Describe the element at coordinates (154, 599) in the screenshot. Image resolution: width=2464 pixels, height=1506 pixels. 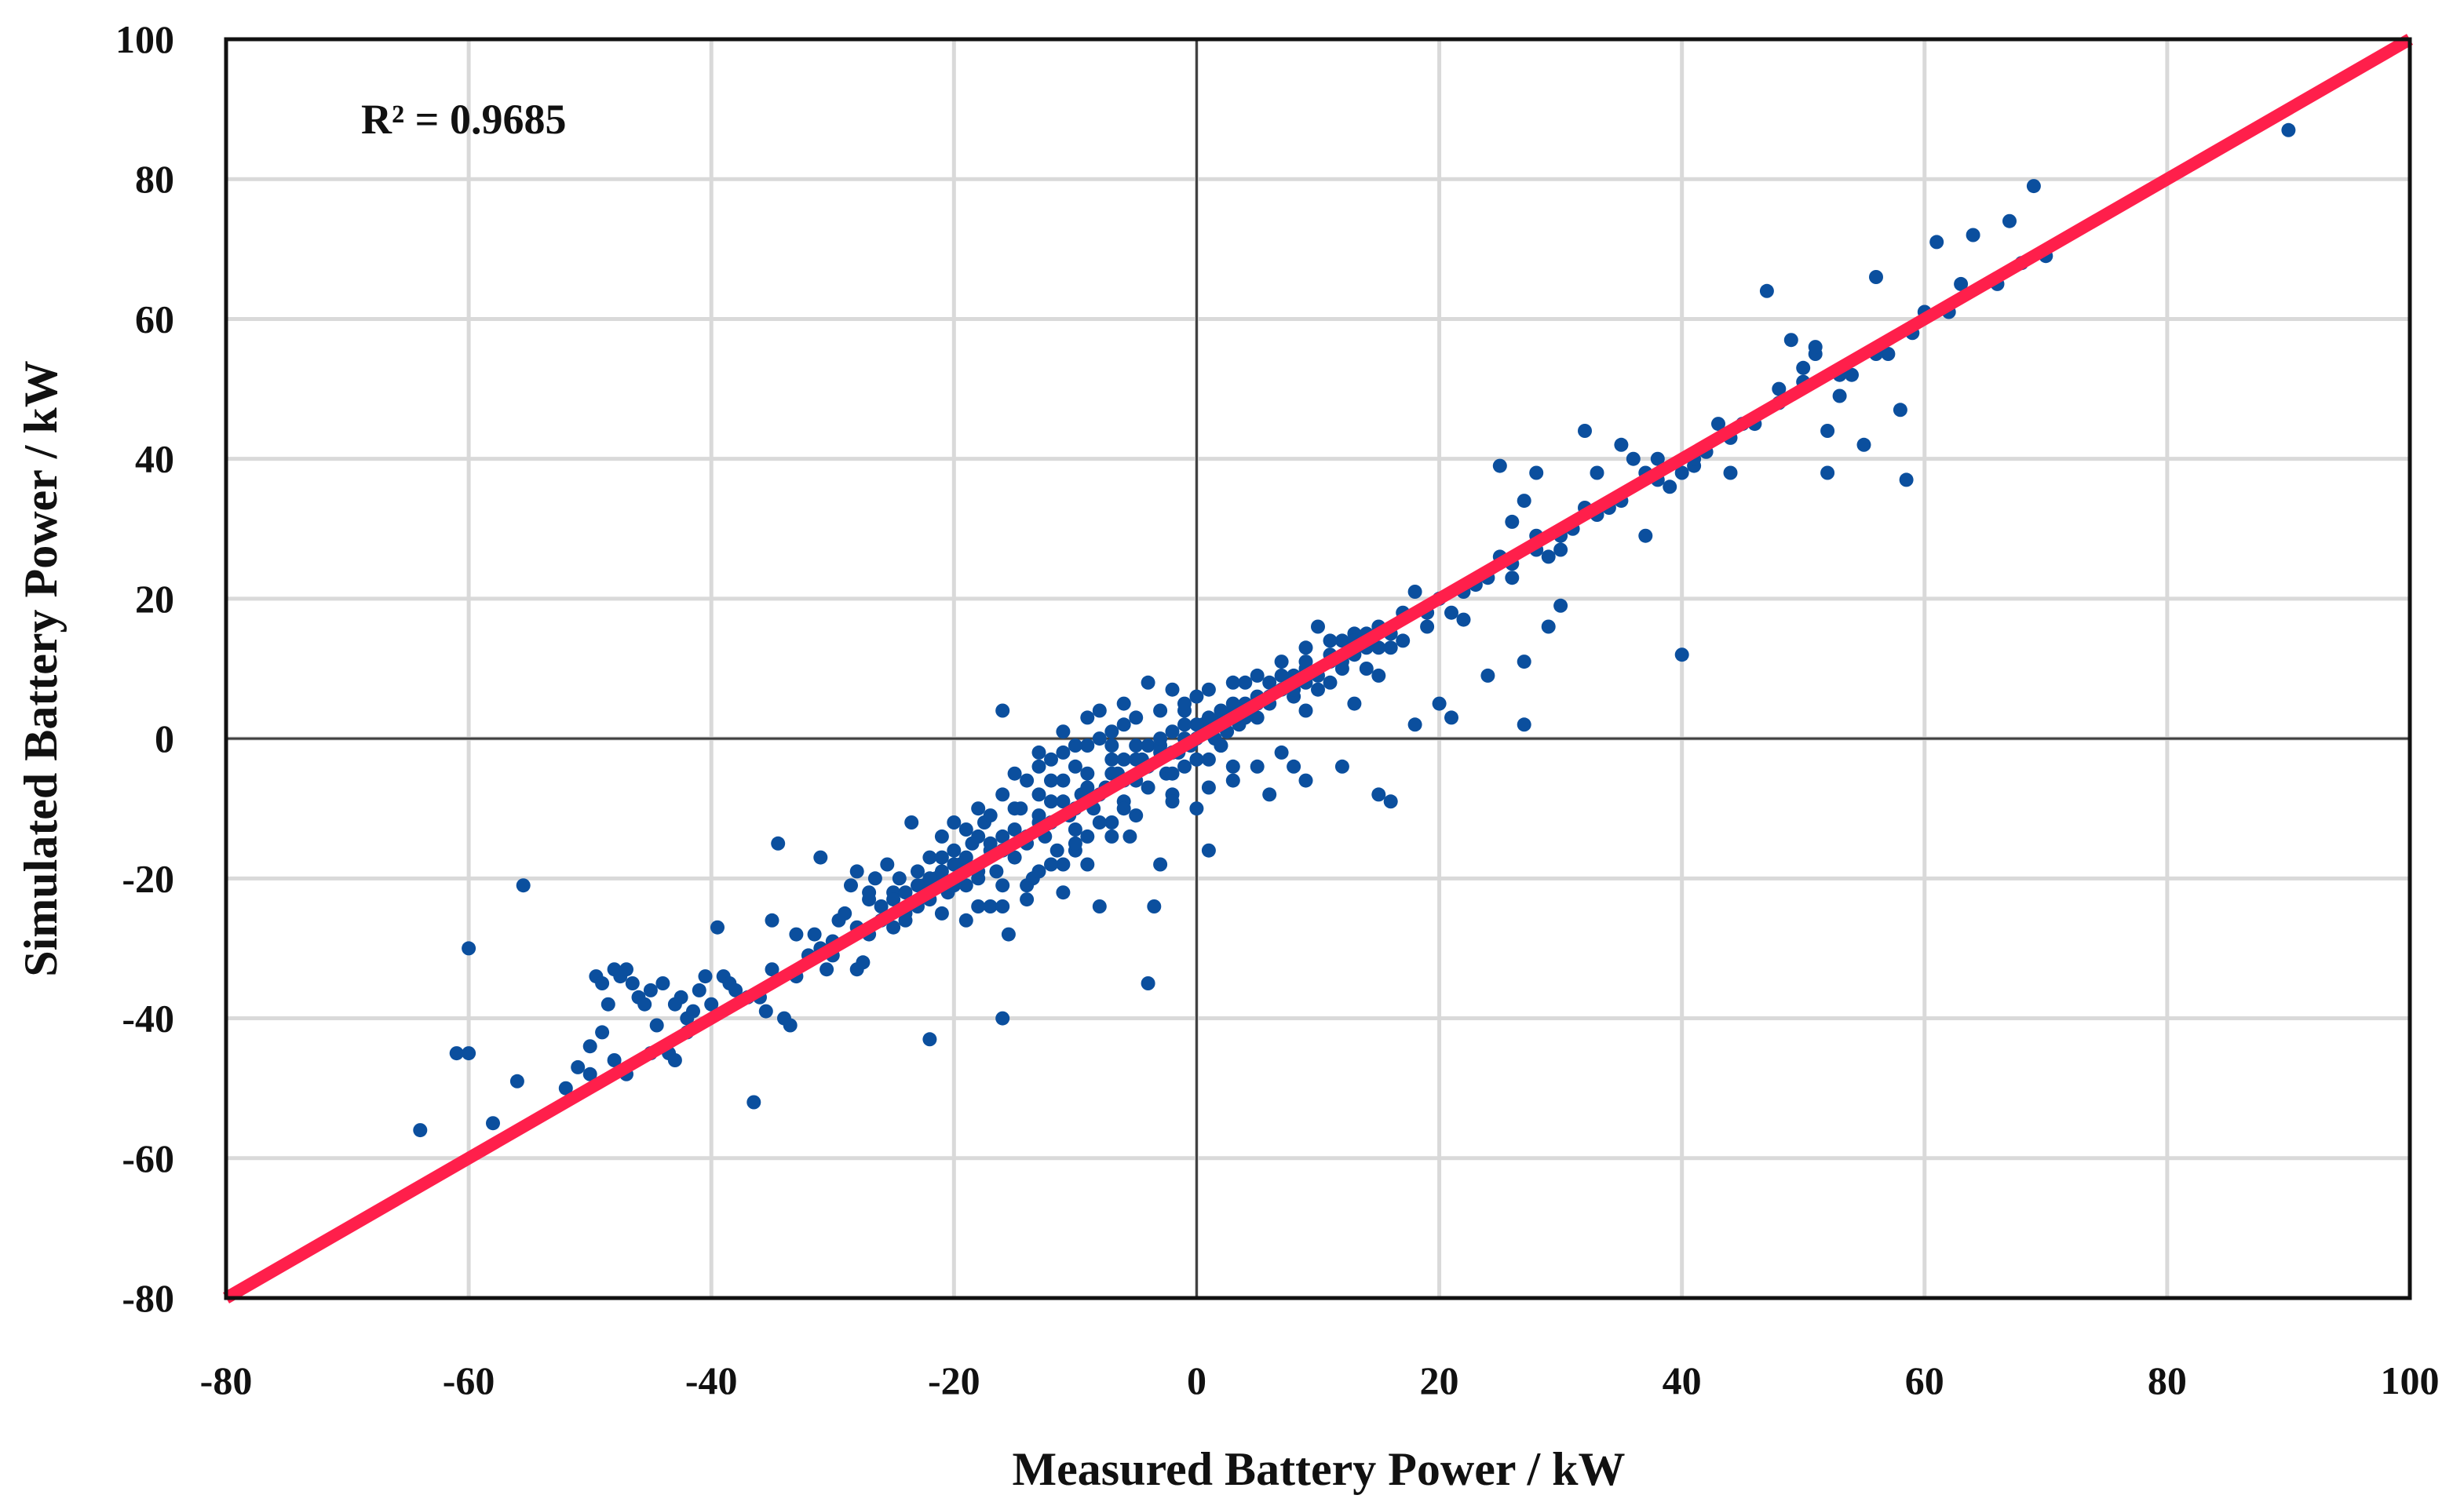
I see `y-tick-label: 20` at that location.